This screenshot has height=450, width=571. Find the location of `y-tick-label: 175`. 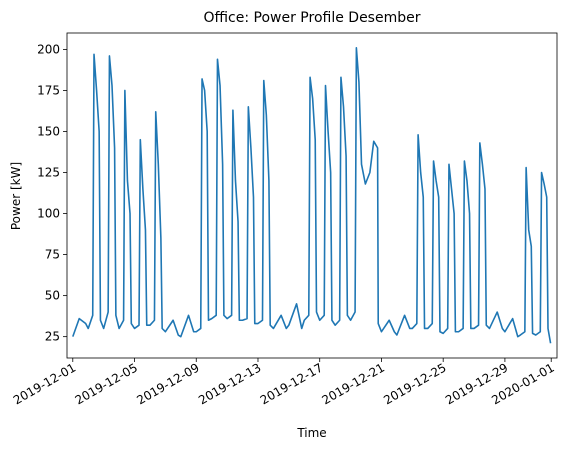

y-tick-label: 175 is located at coordinates (48, 90).